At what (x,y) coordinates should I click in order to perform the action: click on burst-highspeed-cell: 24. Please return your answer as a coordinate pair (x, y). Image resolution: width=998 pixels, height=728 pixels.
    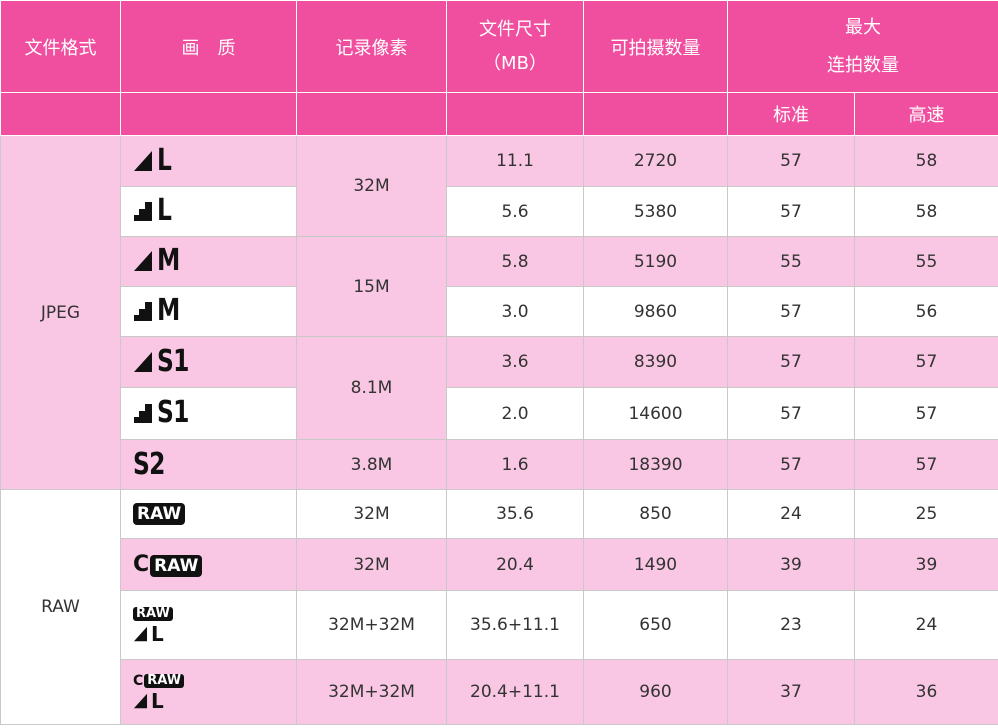
    Looking at the image, I should click on (926, 625).